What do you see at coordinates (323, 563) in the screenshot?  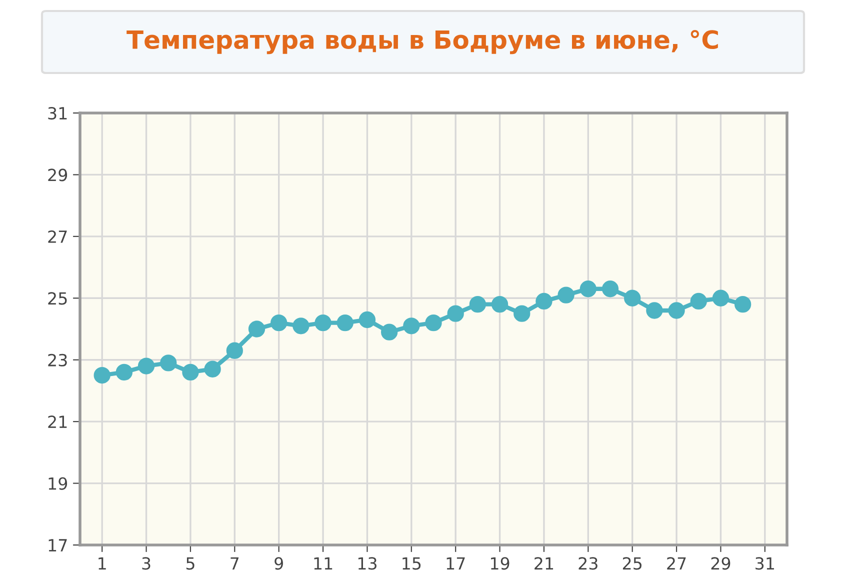 I see `x-tick-label: 11` at bounding box center [323, 563].